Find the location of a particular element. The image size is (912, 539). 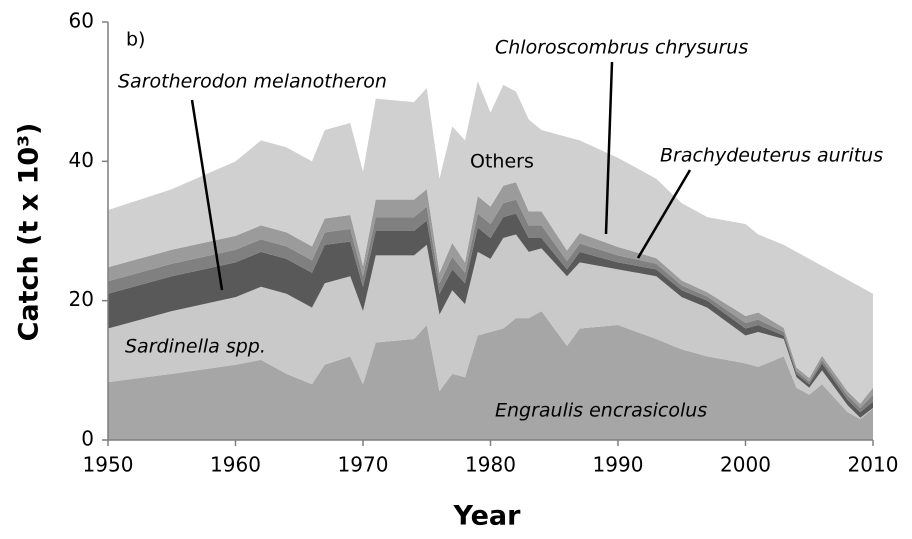

x-tick-label: 1950 is located at coordinates (108, 465).